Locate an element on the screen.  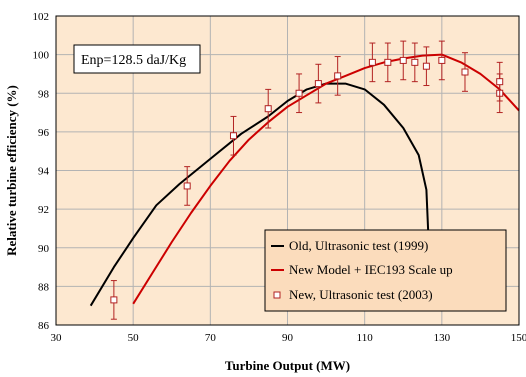
y-tick-label: 98 is located at coordinates (44, 94).